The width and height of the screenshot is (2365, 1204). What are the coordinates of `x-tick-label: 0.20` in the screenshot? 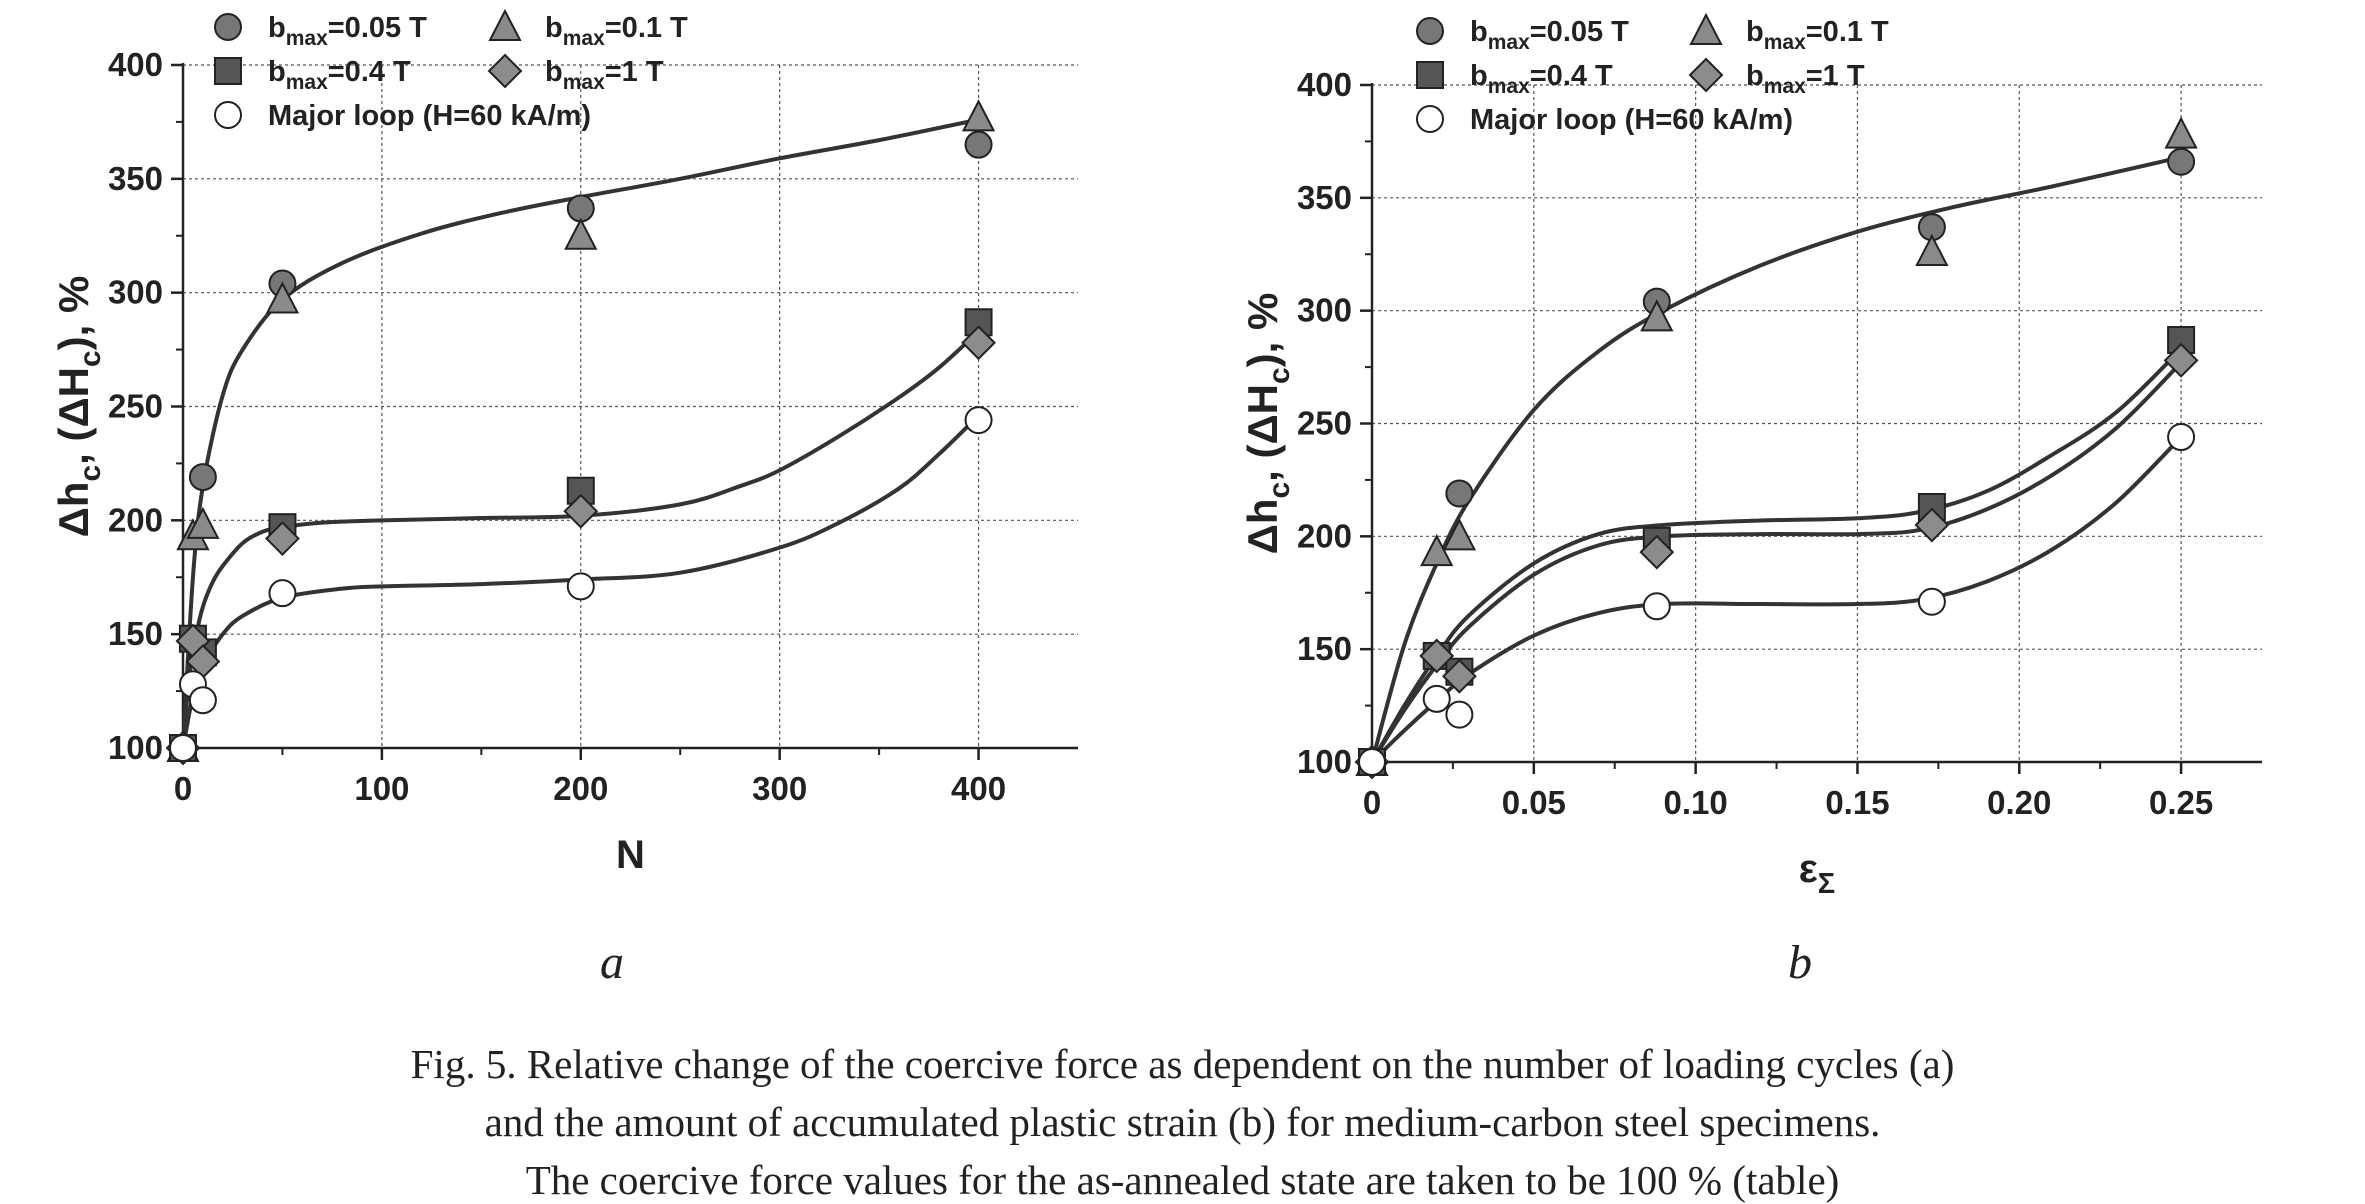 It's located at (2019, 802).